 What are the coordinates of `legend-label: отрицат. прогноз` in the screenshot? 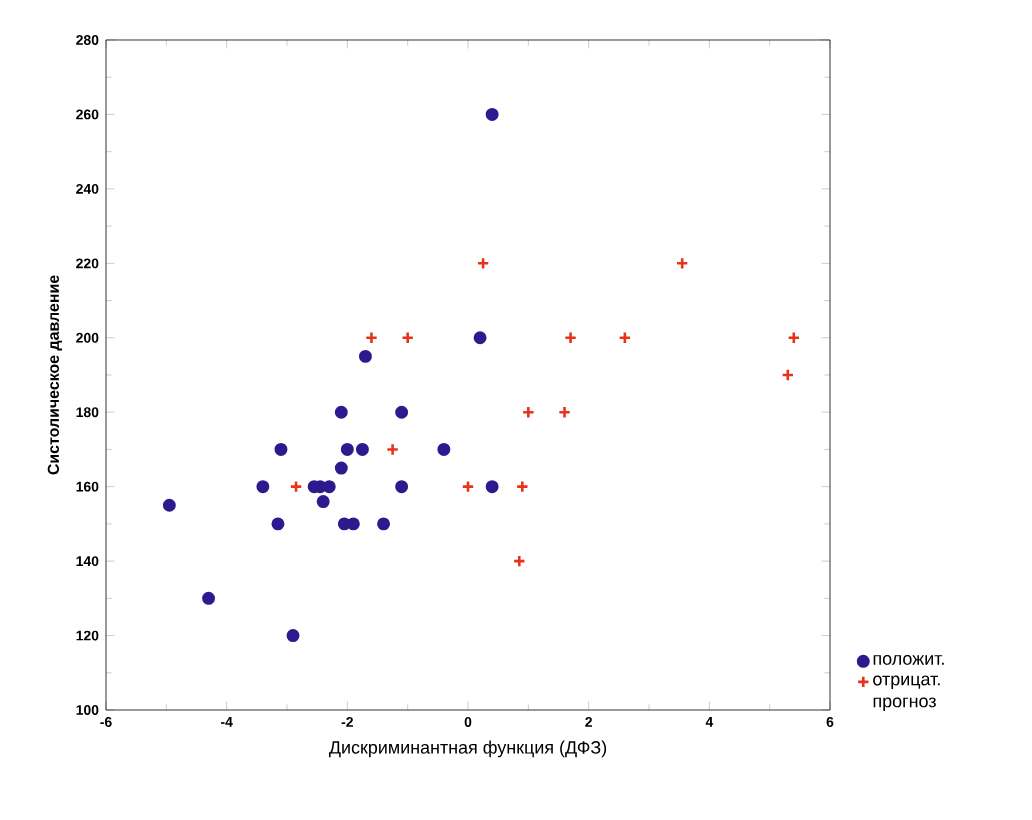 It's located at (906, 693).